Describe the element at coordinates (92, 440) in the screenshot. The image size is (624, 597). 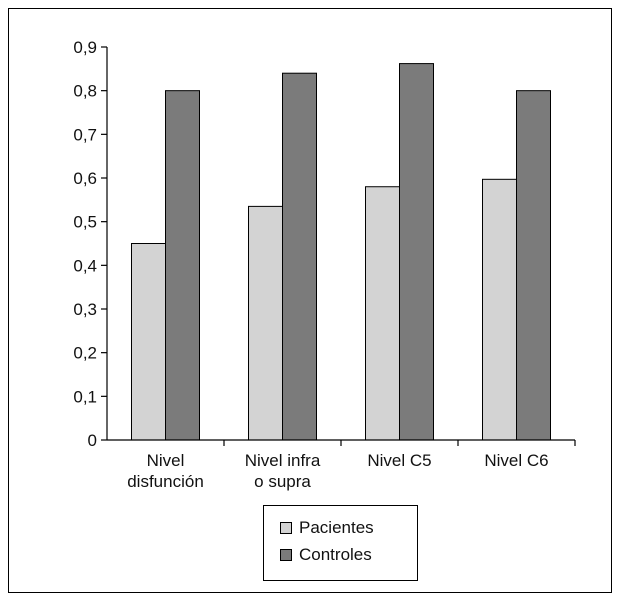
I see `y-tick-label: 0` at that location.